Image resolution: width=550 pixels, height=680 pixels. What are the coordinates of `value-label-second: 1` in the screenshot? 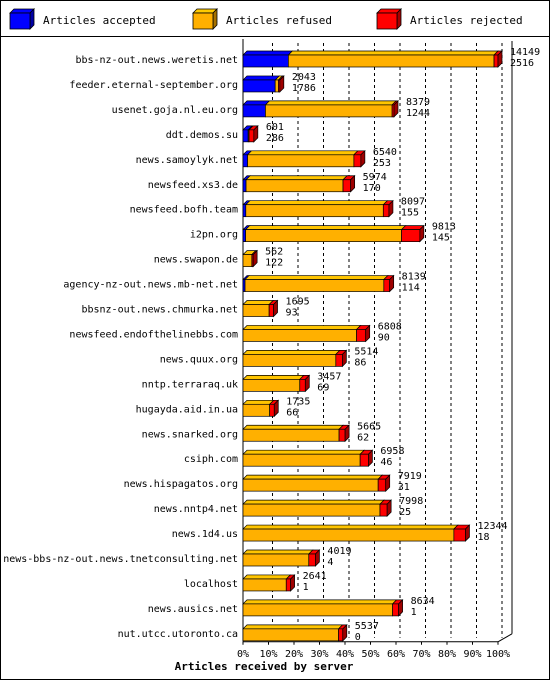 It's located at (306, 587).